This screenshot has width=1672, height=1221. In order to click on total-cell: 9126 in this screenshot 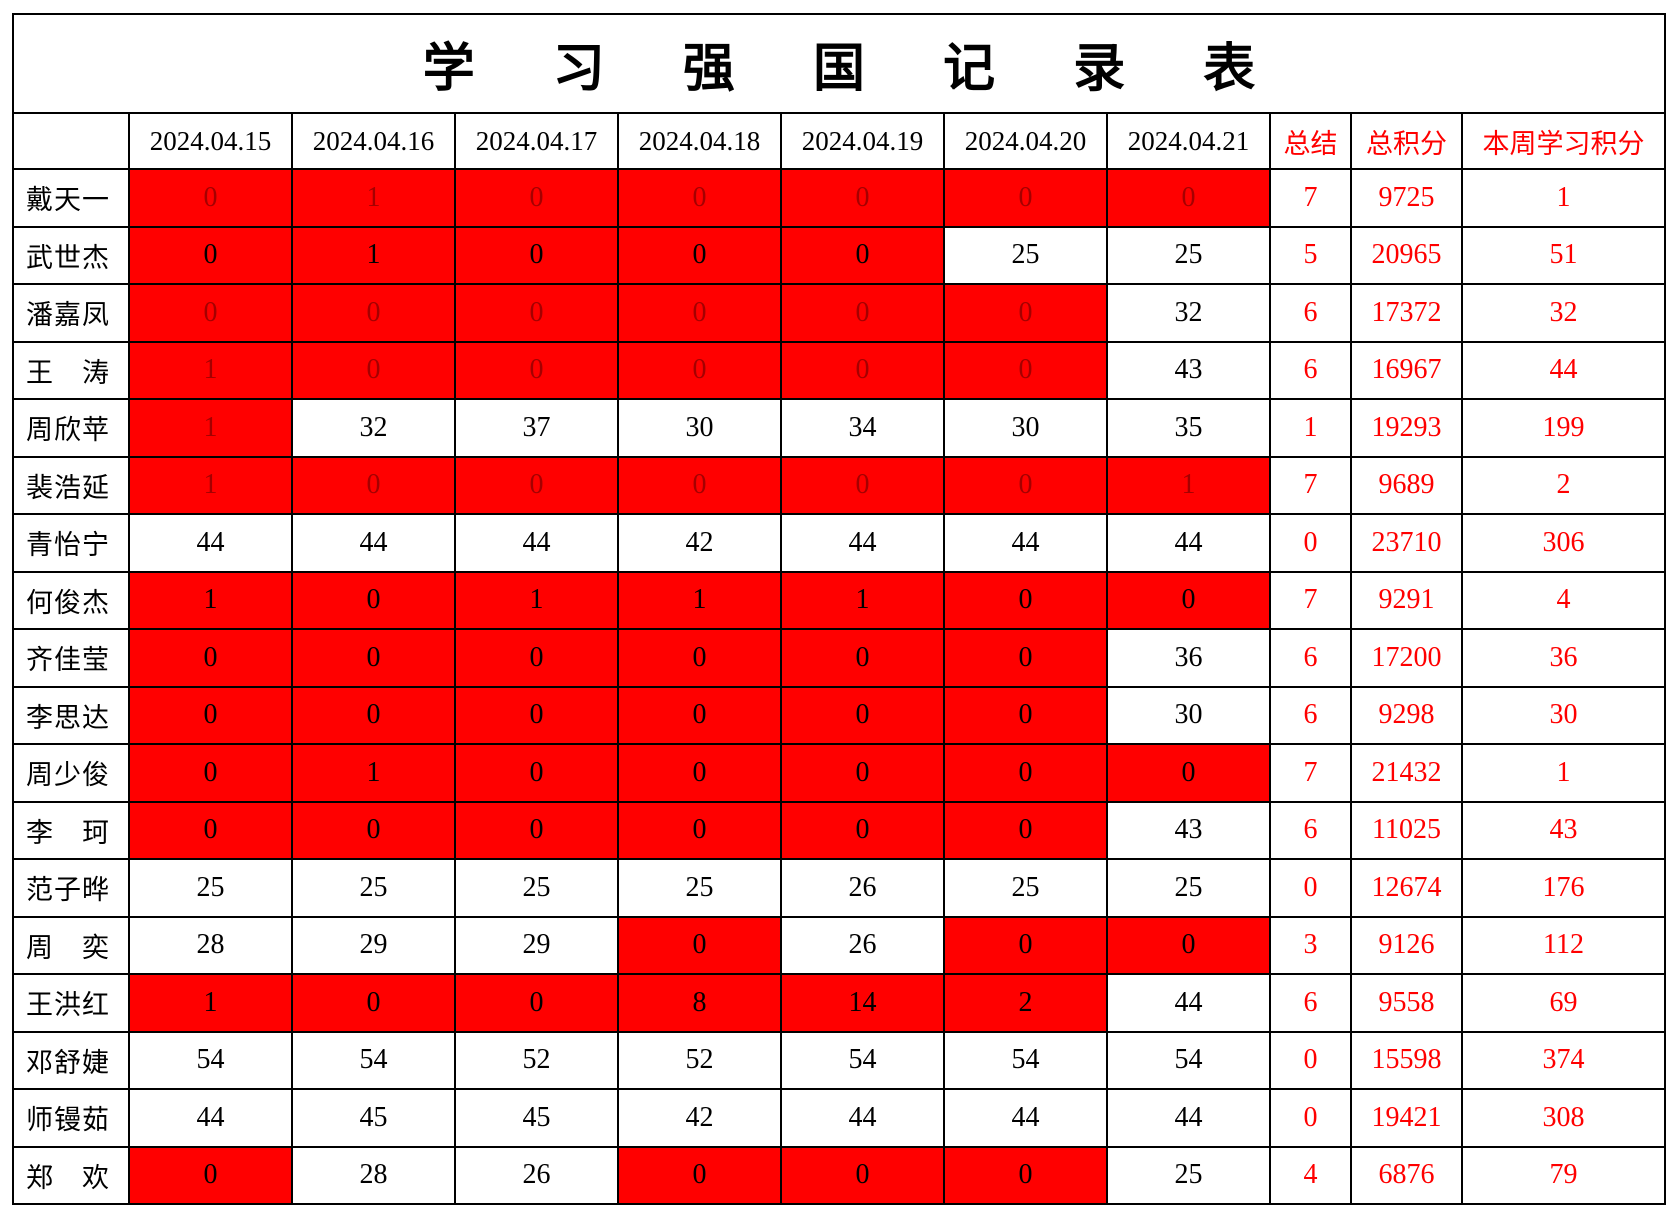, I will do `click(1406, 945)`.